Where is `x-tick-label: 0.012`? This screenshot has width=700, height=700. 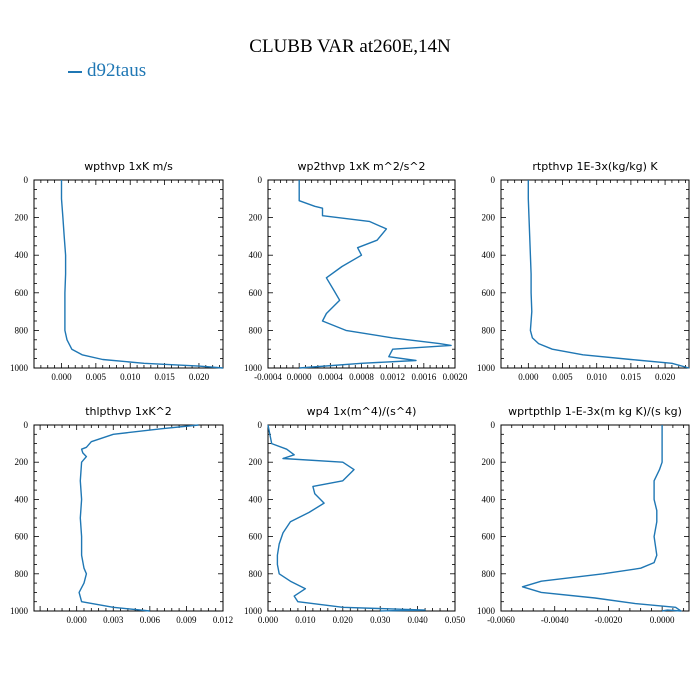 x-tick-label: 0.012 is located at coordinates (223, 620).